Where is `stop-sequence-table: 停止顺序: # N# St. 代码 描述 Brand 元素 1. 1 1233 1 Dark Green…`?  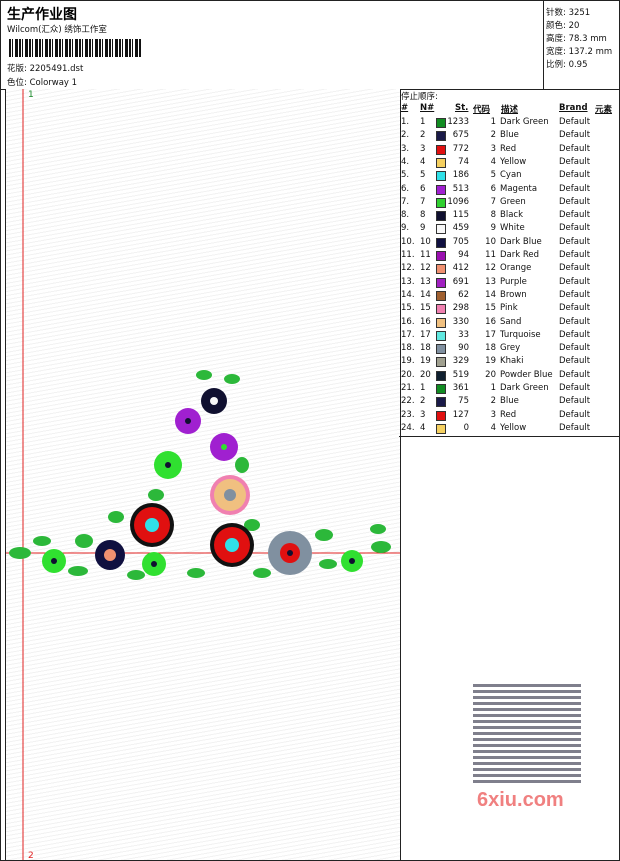
stop-sequence-table: 停止顺序: # N# St. 代码 描述 Brand 元素 1. 1 1233 1 Dark Green… is located at coordinates (509, 263).